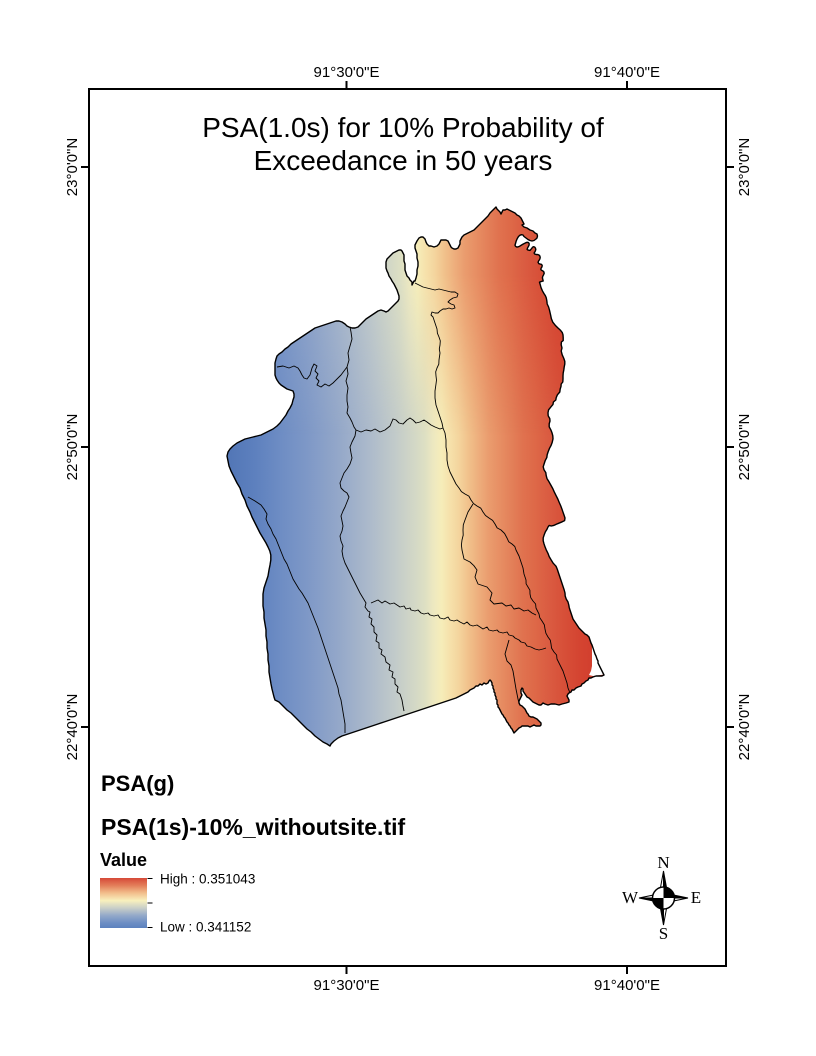 The height and width of the screenshot is (1056, 816). I want to click on svg-text: W, so click(630, 897).